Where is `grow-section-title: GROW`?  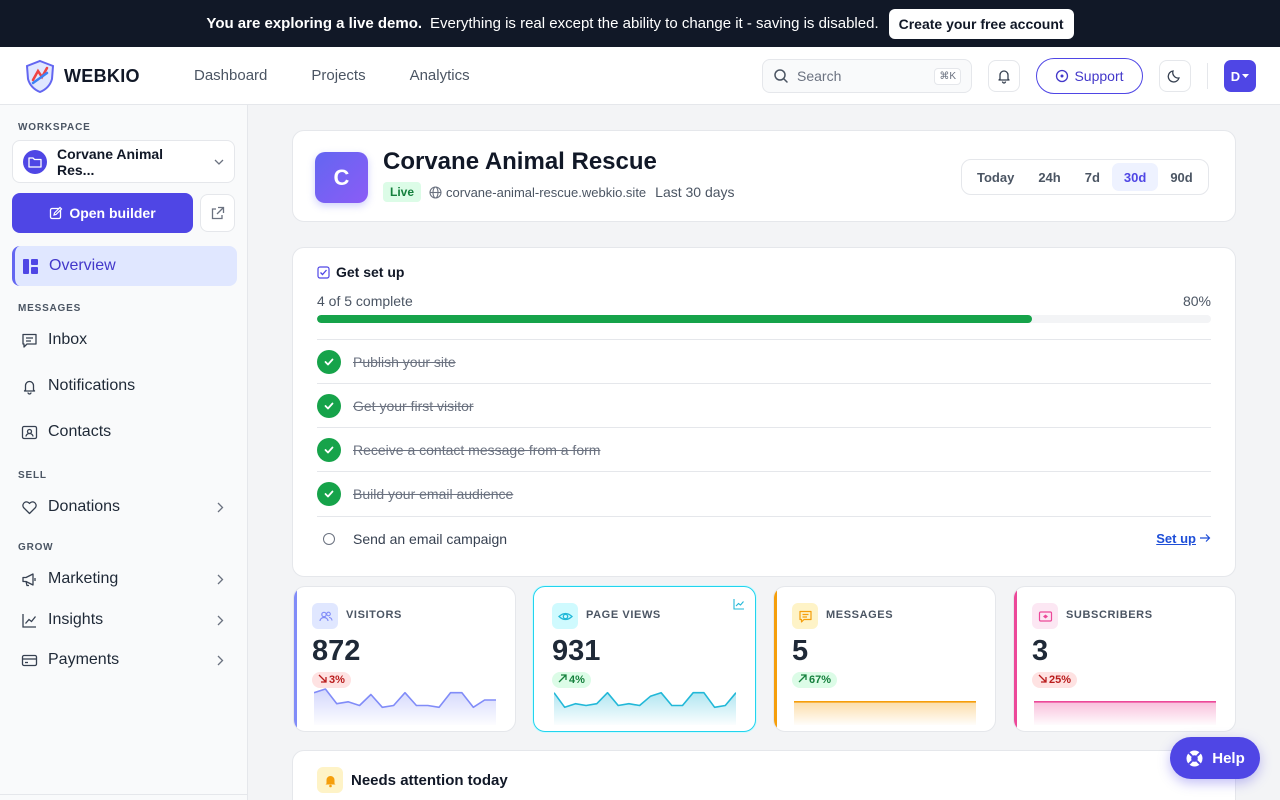 grow-section-title: GROW is located at coordinates (36, 547).